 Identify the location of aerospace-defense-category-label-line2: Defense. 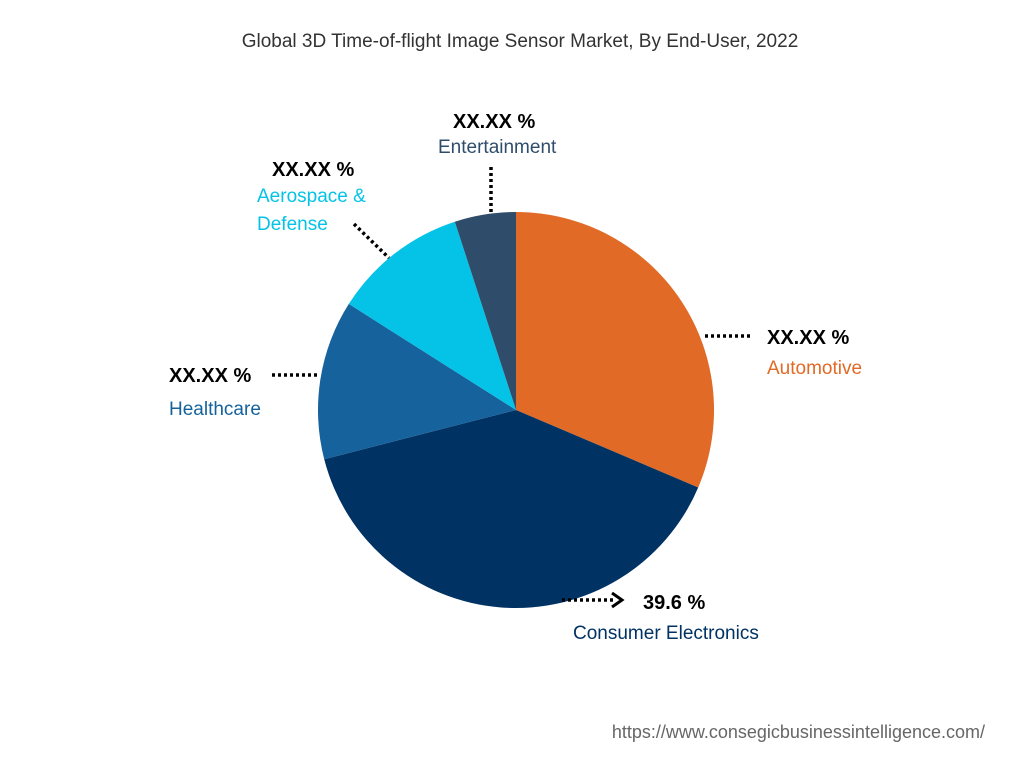
(292, 224).